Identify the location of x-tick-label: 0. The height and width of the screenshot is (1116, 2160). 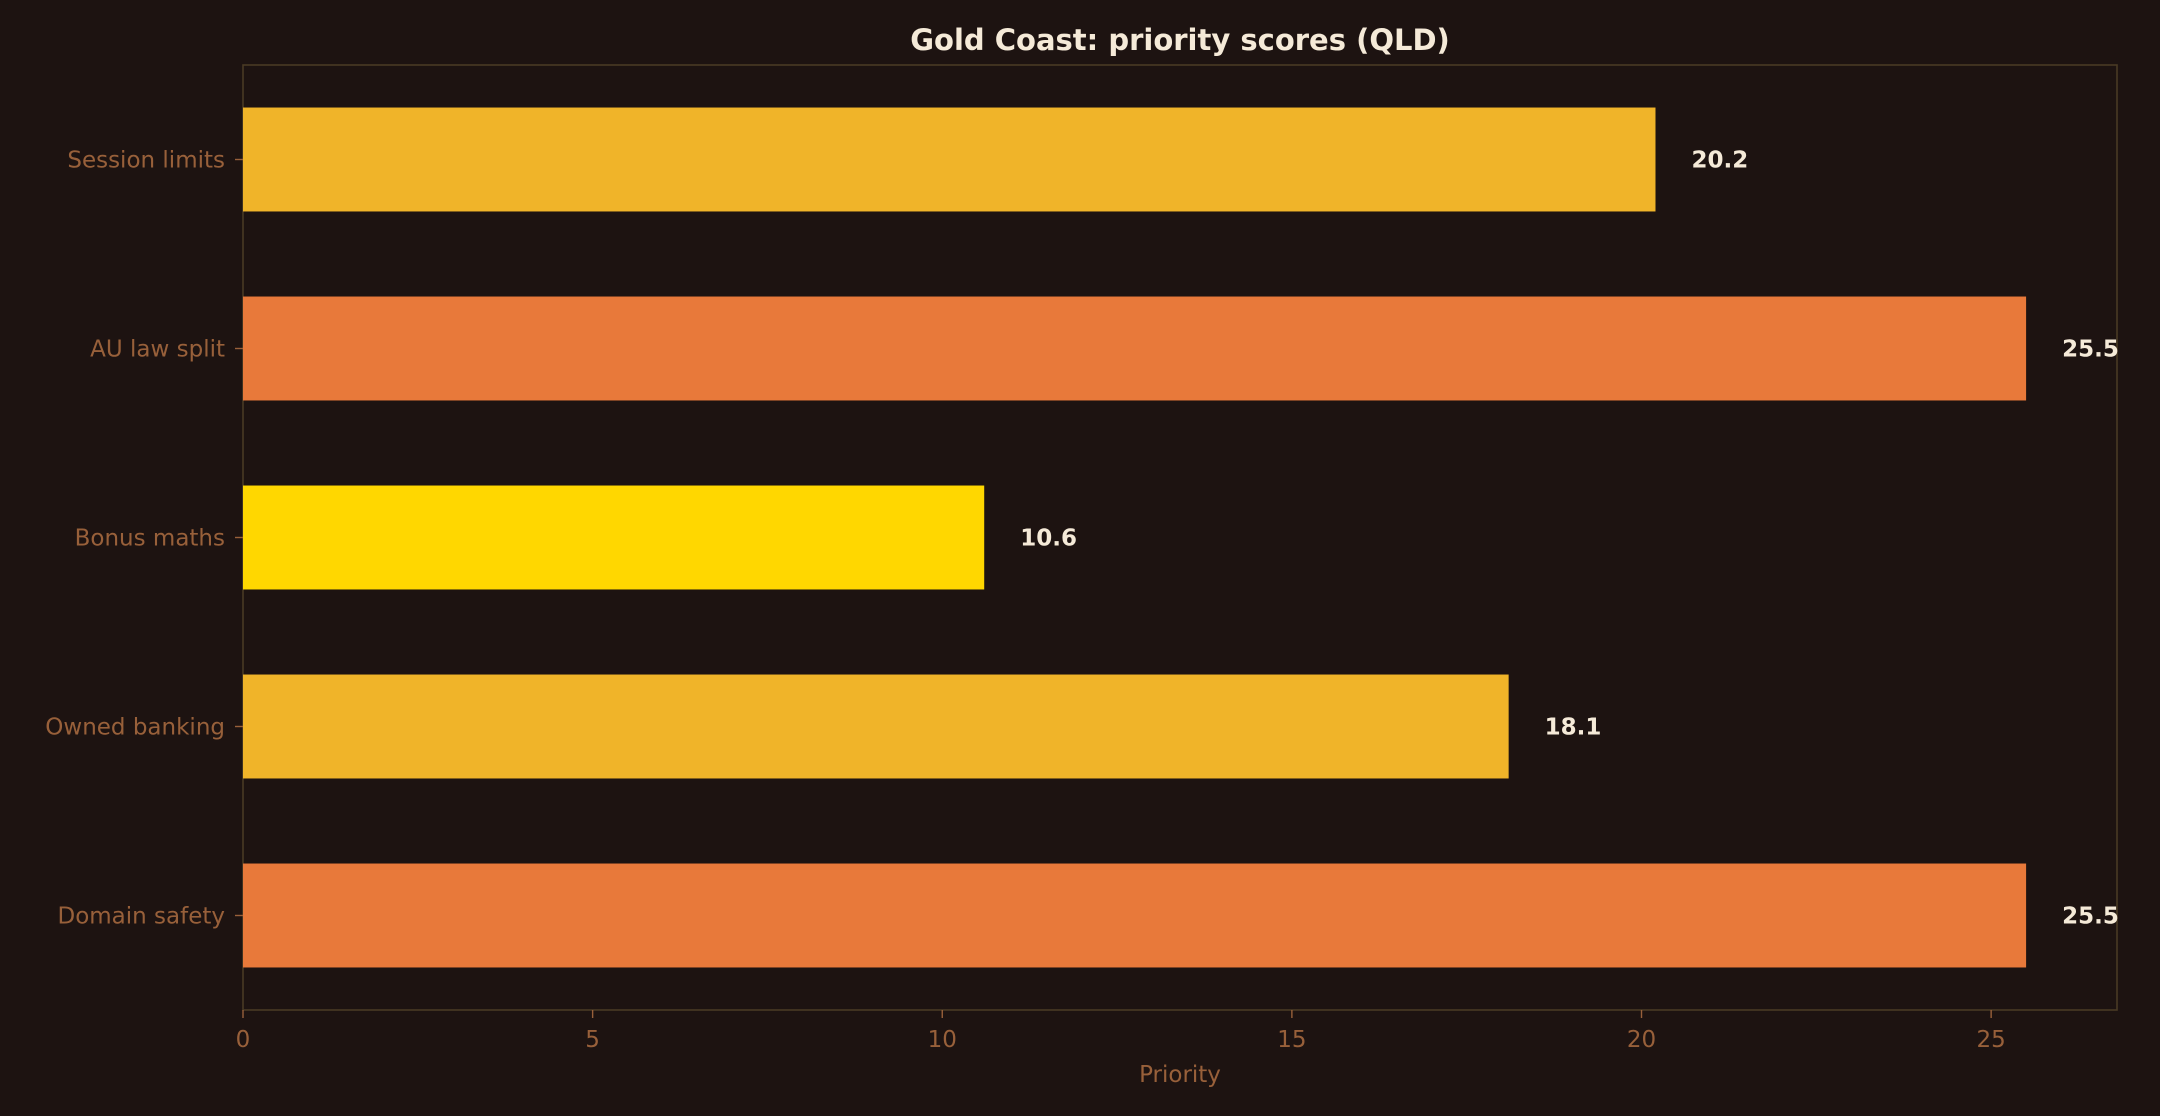
(243, 1040).